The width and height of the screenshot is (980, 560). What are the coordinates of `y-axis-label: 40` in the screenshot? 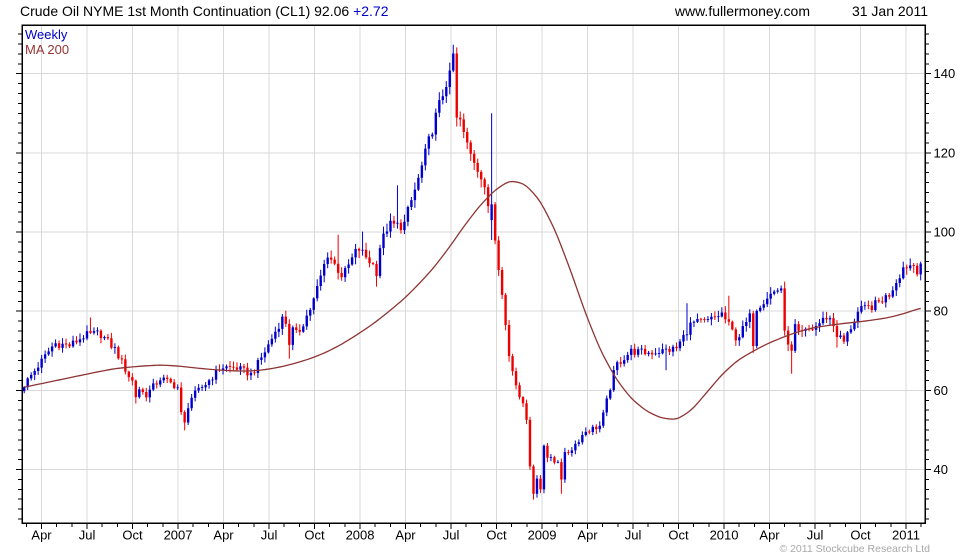 It's located at (941, 469).